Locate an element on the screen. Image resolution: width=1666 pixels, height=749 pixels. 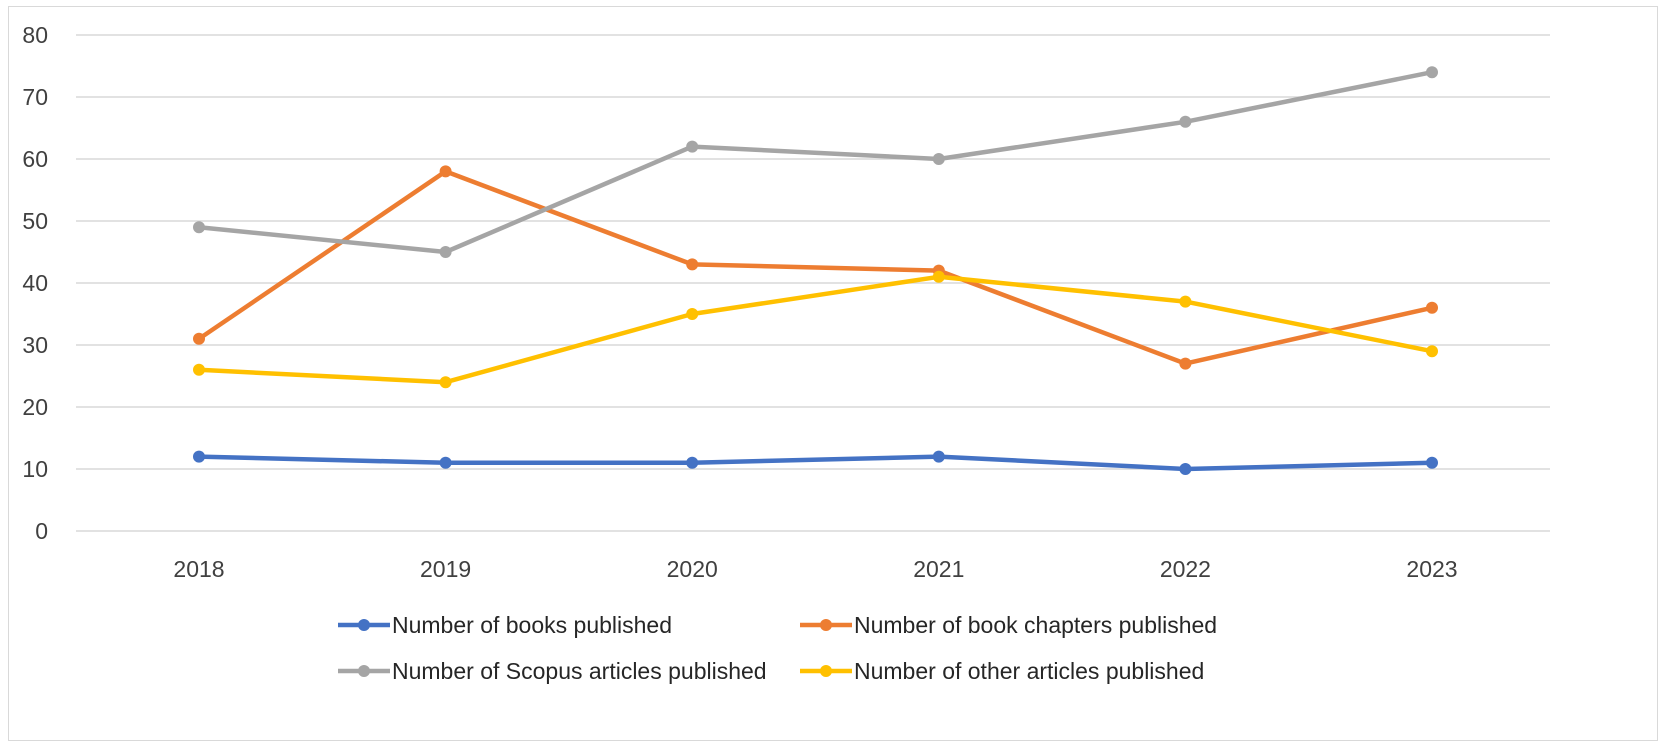
legend-label: Number of books published is located at coordinates (532, 625).